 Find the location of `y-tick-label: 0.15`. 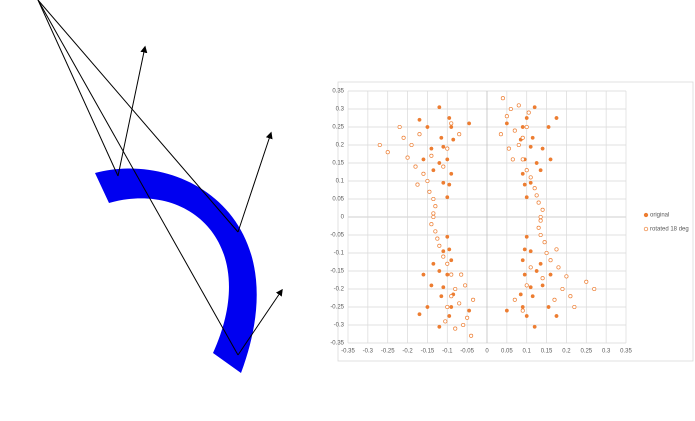

y-tick-label: 0.15 is located at coordinates (338, 164).